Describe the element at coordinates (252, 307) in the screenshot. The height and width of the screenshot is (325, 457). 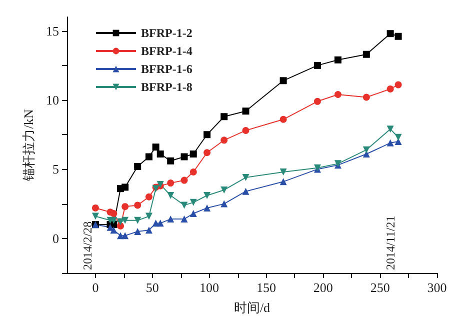
I see `x-axis-title: 时间/d` at that location.